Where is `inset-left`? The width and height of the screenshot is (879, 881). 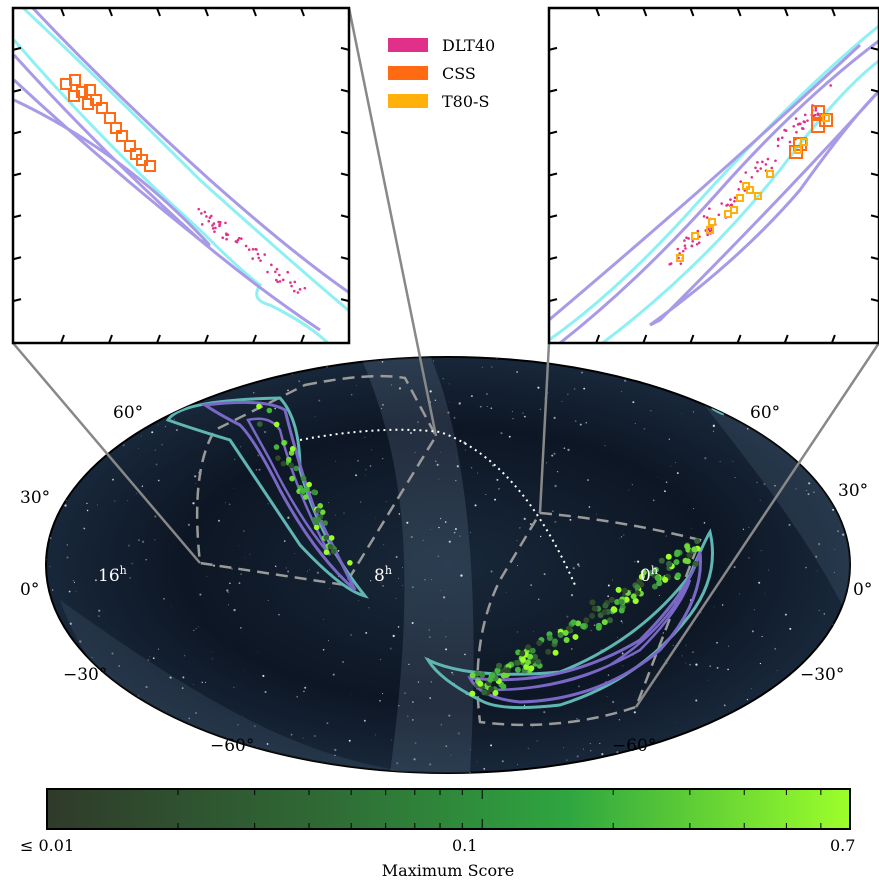 inset-left is located at coordinates (181, 175).